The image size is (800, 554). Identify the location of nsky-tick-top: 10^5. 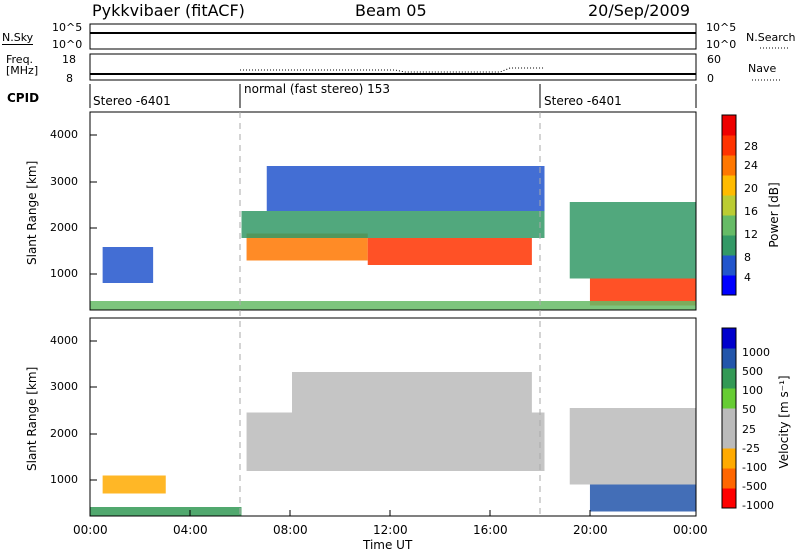
(67, 27).